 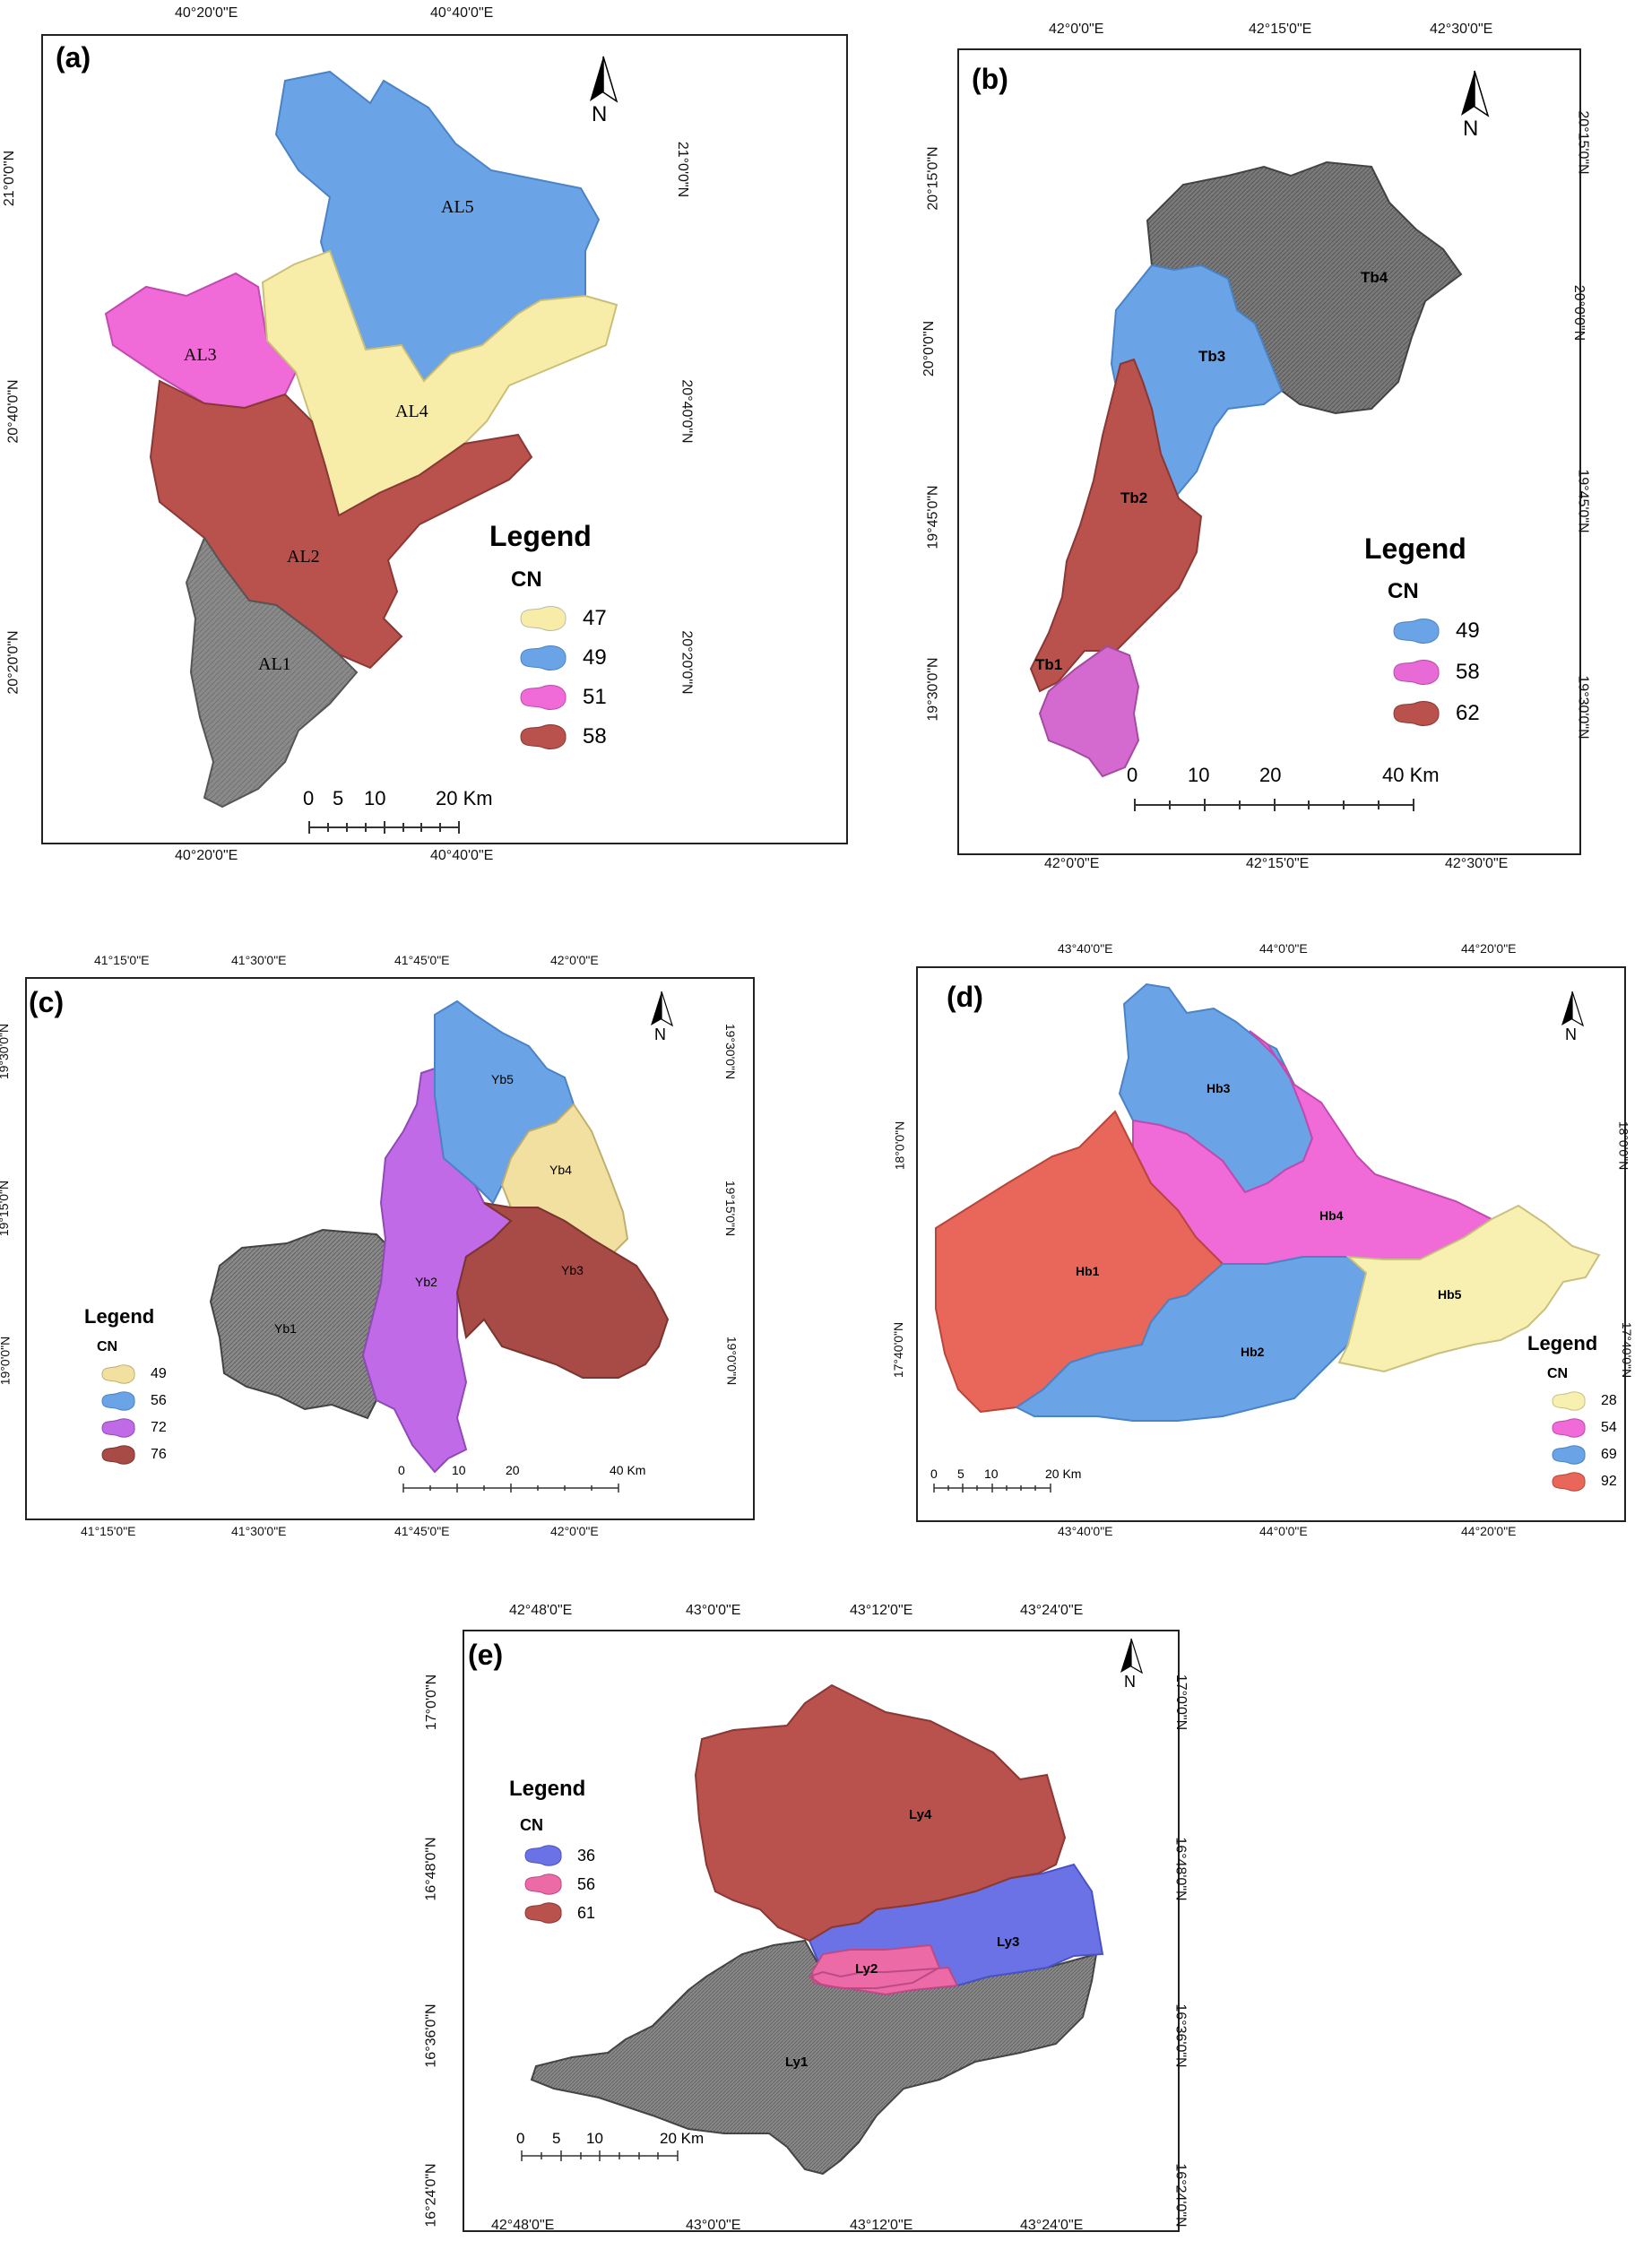 I want to click on lon-label: 42°48'0"E, so click(x=523, y=2225).